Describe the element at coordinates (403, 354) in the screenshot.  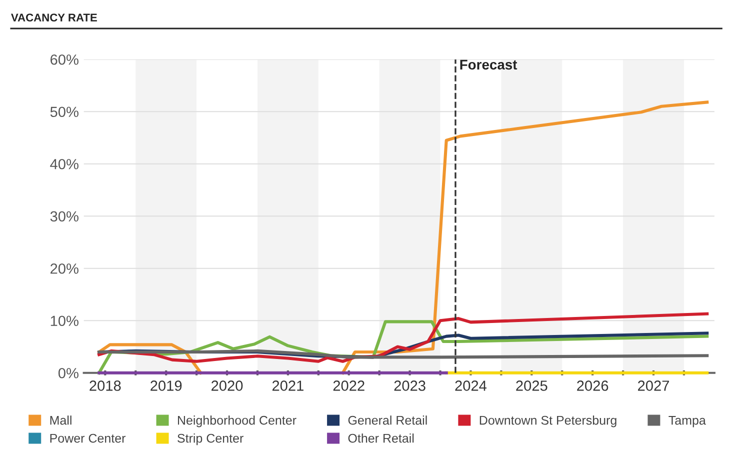
I see `line-series` at that location.